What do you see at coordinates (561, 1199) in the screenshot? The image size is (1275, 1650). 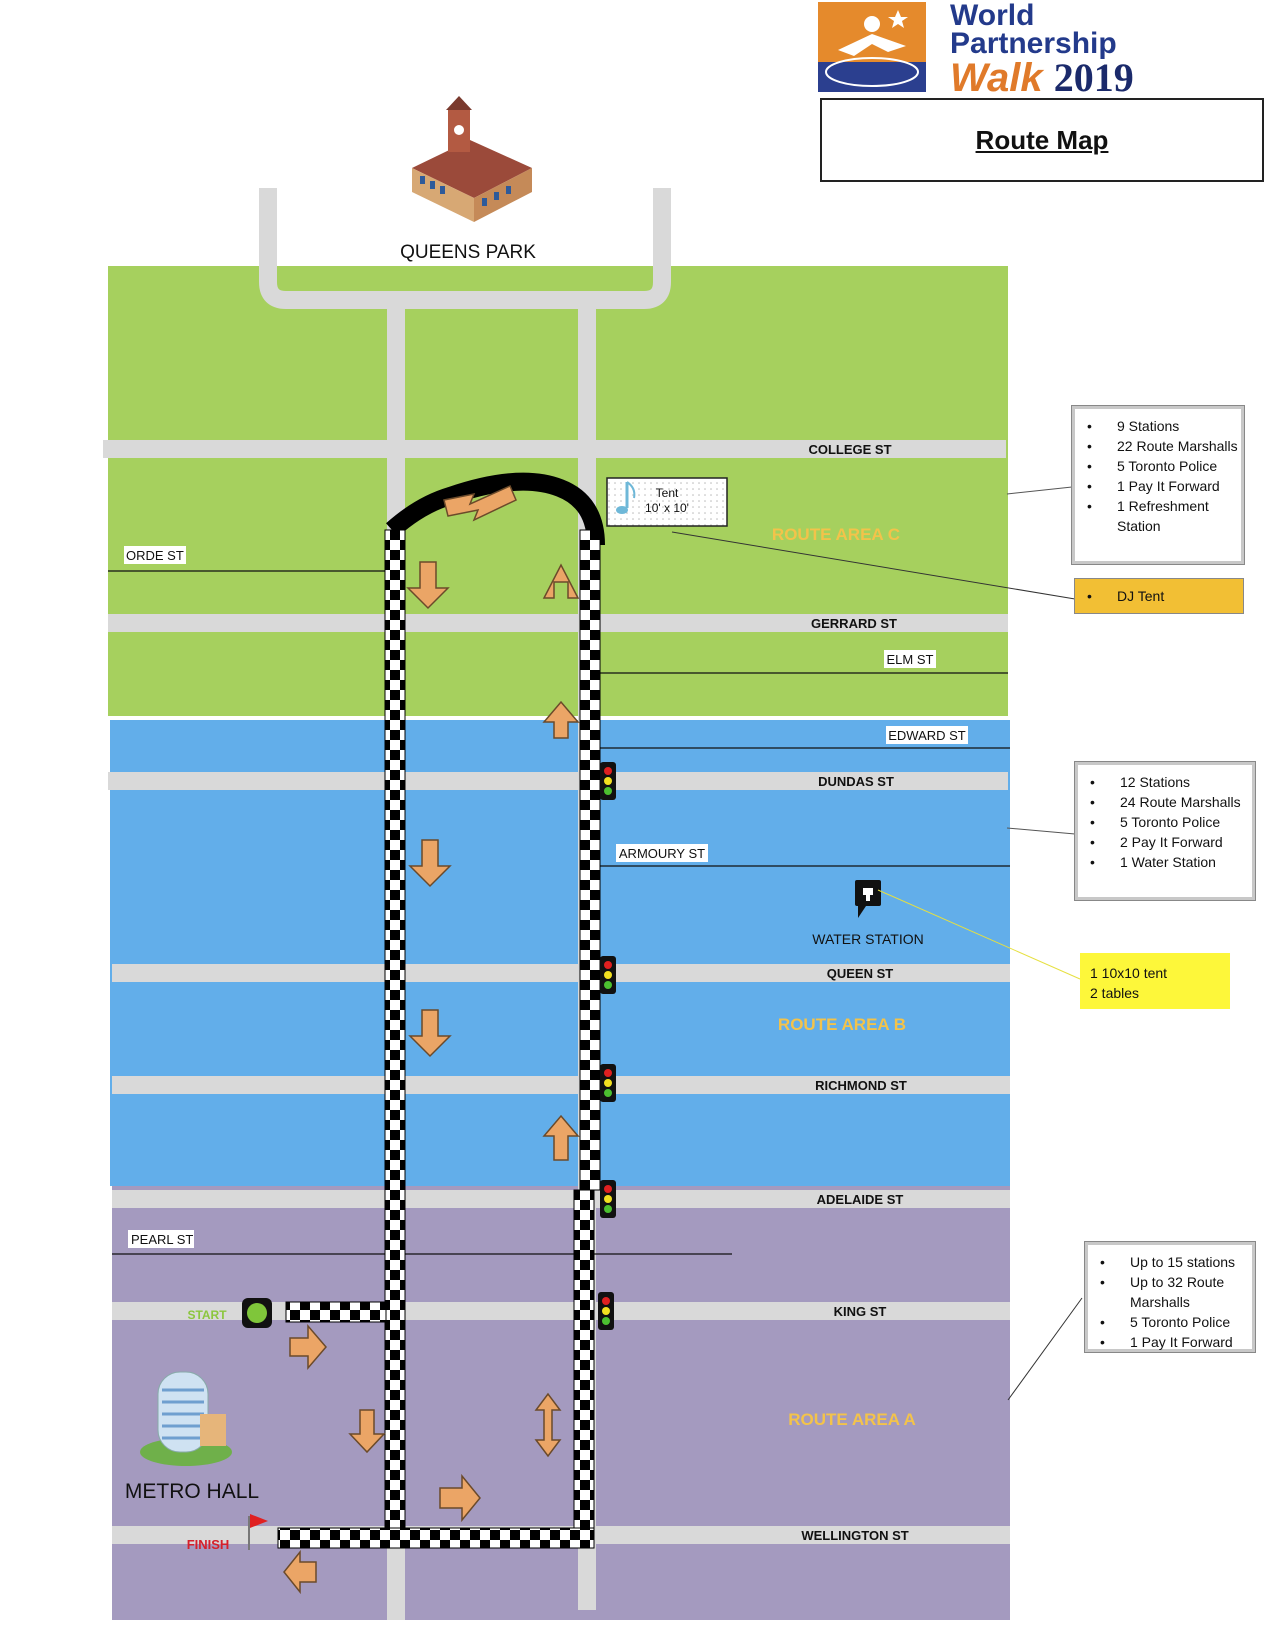 I see `adelaide-st-road` at bounding box center [561, 1199].